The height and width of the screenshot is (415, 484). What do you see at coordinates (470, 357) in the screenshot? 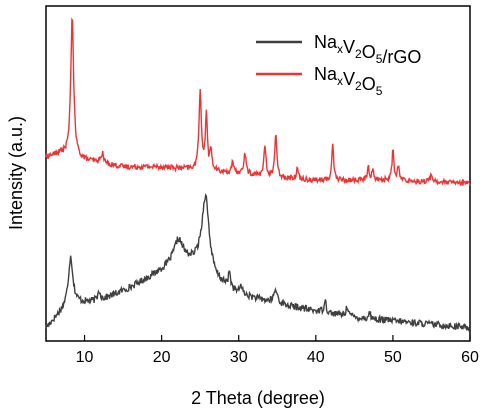
I see `x-tick-label: 60` at bounding box center [470, 357].